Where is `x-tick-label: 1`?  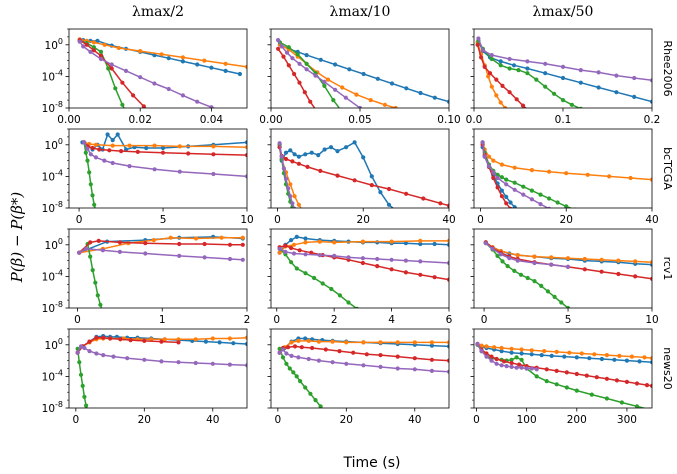
x-tick-label: 1 is located at coordinates (162, 320).